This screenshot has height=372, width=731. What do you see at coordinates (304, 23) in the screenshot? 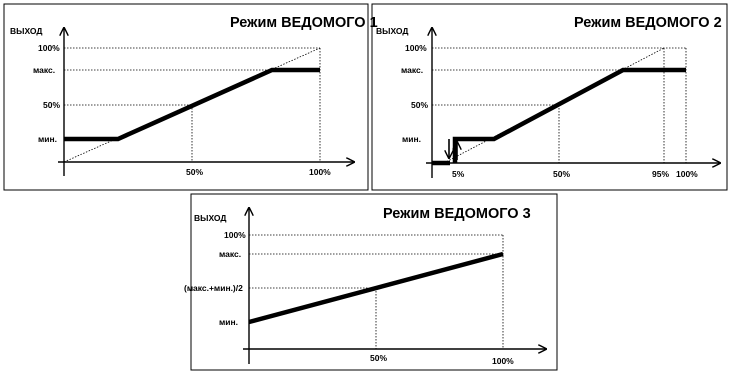
I see `panel-title: Режим ВЕДОМОГО 1` at bounding box center [304, 23].